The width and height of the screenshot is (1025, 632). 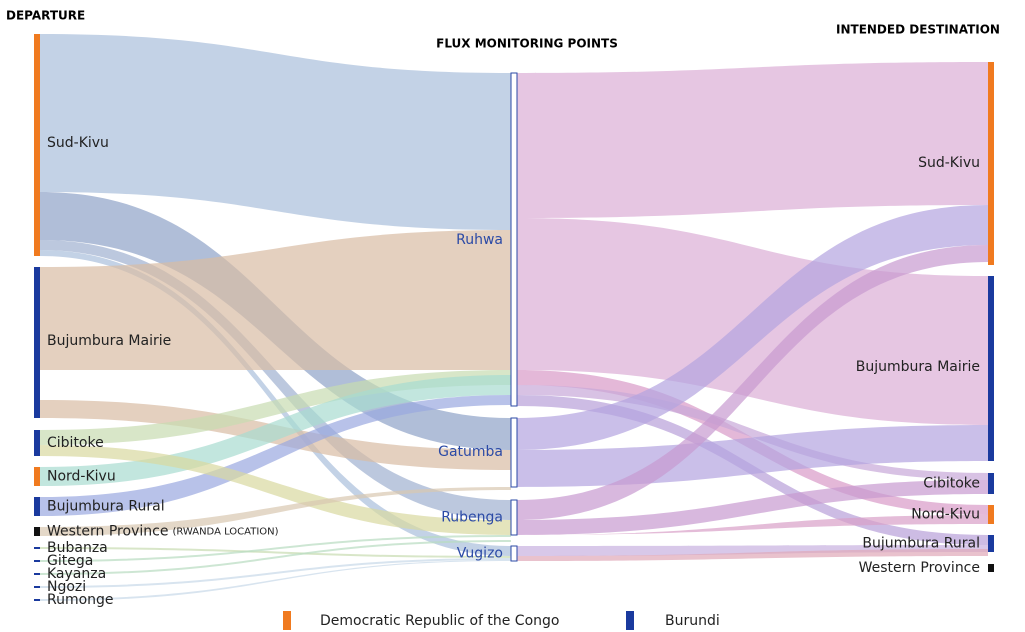 I want to click on monitoring-header: FLUX MONITORING POINTS, so click(x=527, y=44).